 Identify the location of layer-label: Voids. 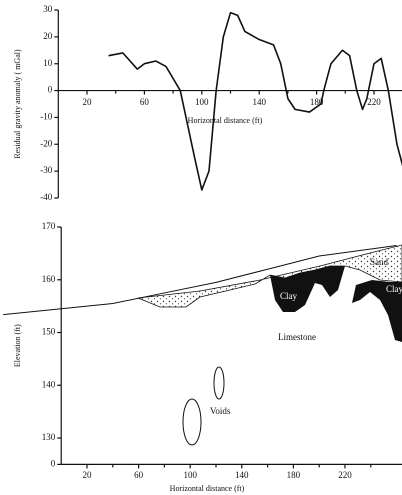
(220, 411).